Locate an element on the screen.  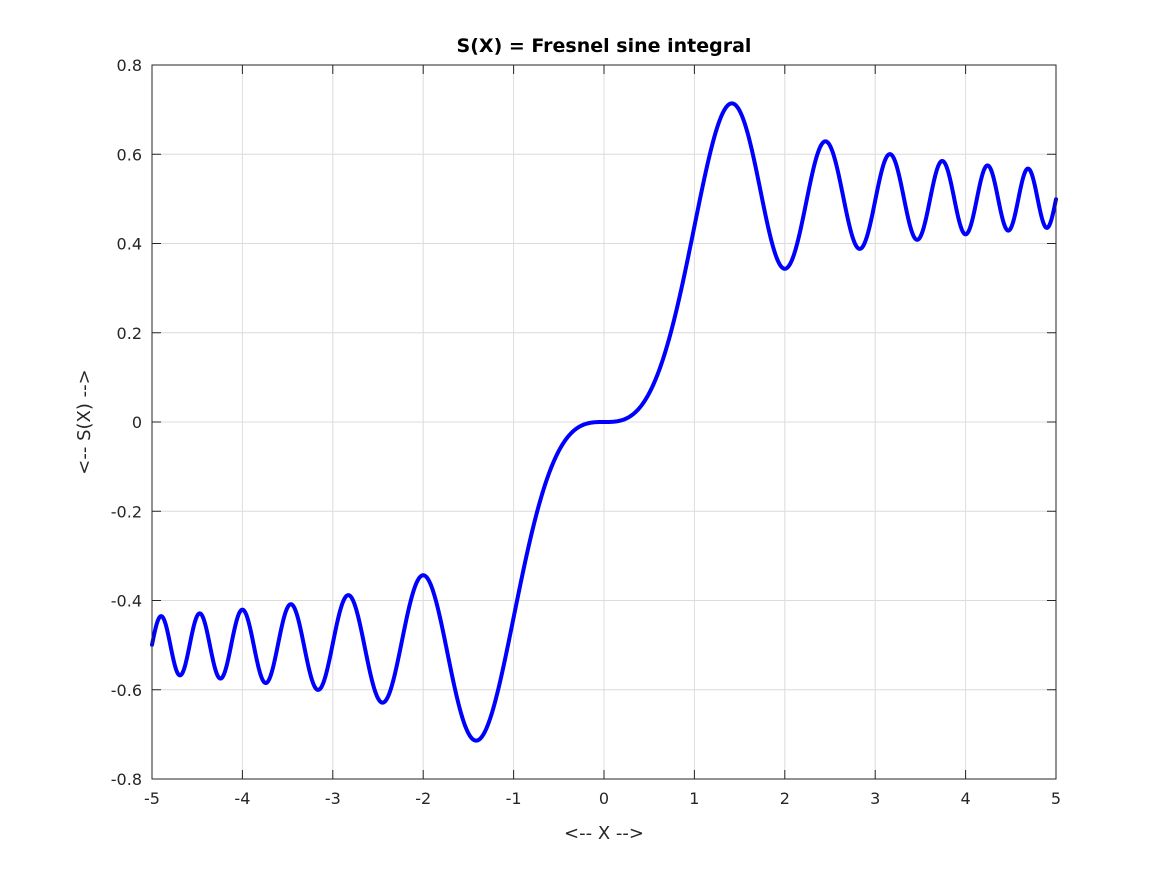
x-tick-label: 0 is located at coordinates (604, 798).